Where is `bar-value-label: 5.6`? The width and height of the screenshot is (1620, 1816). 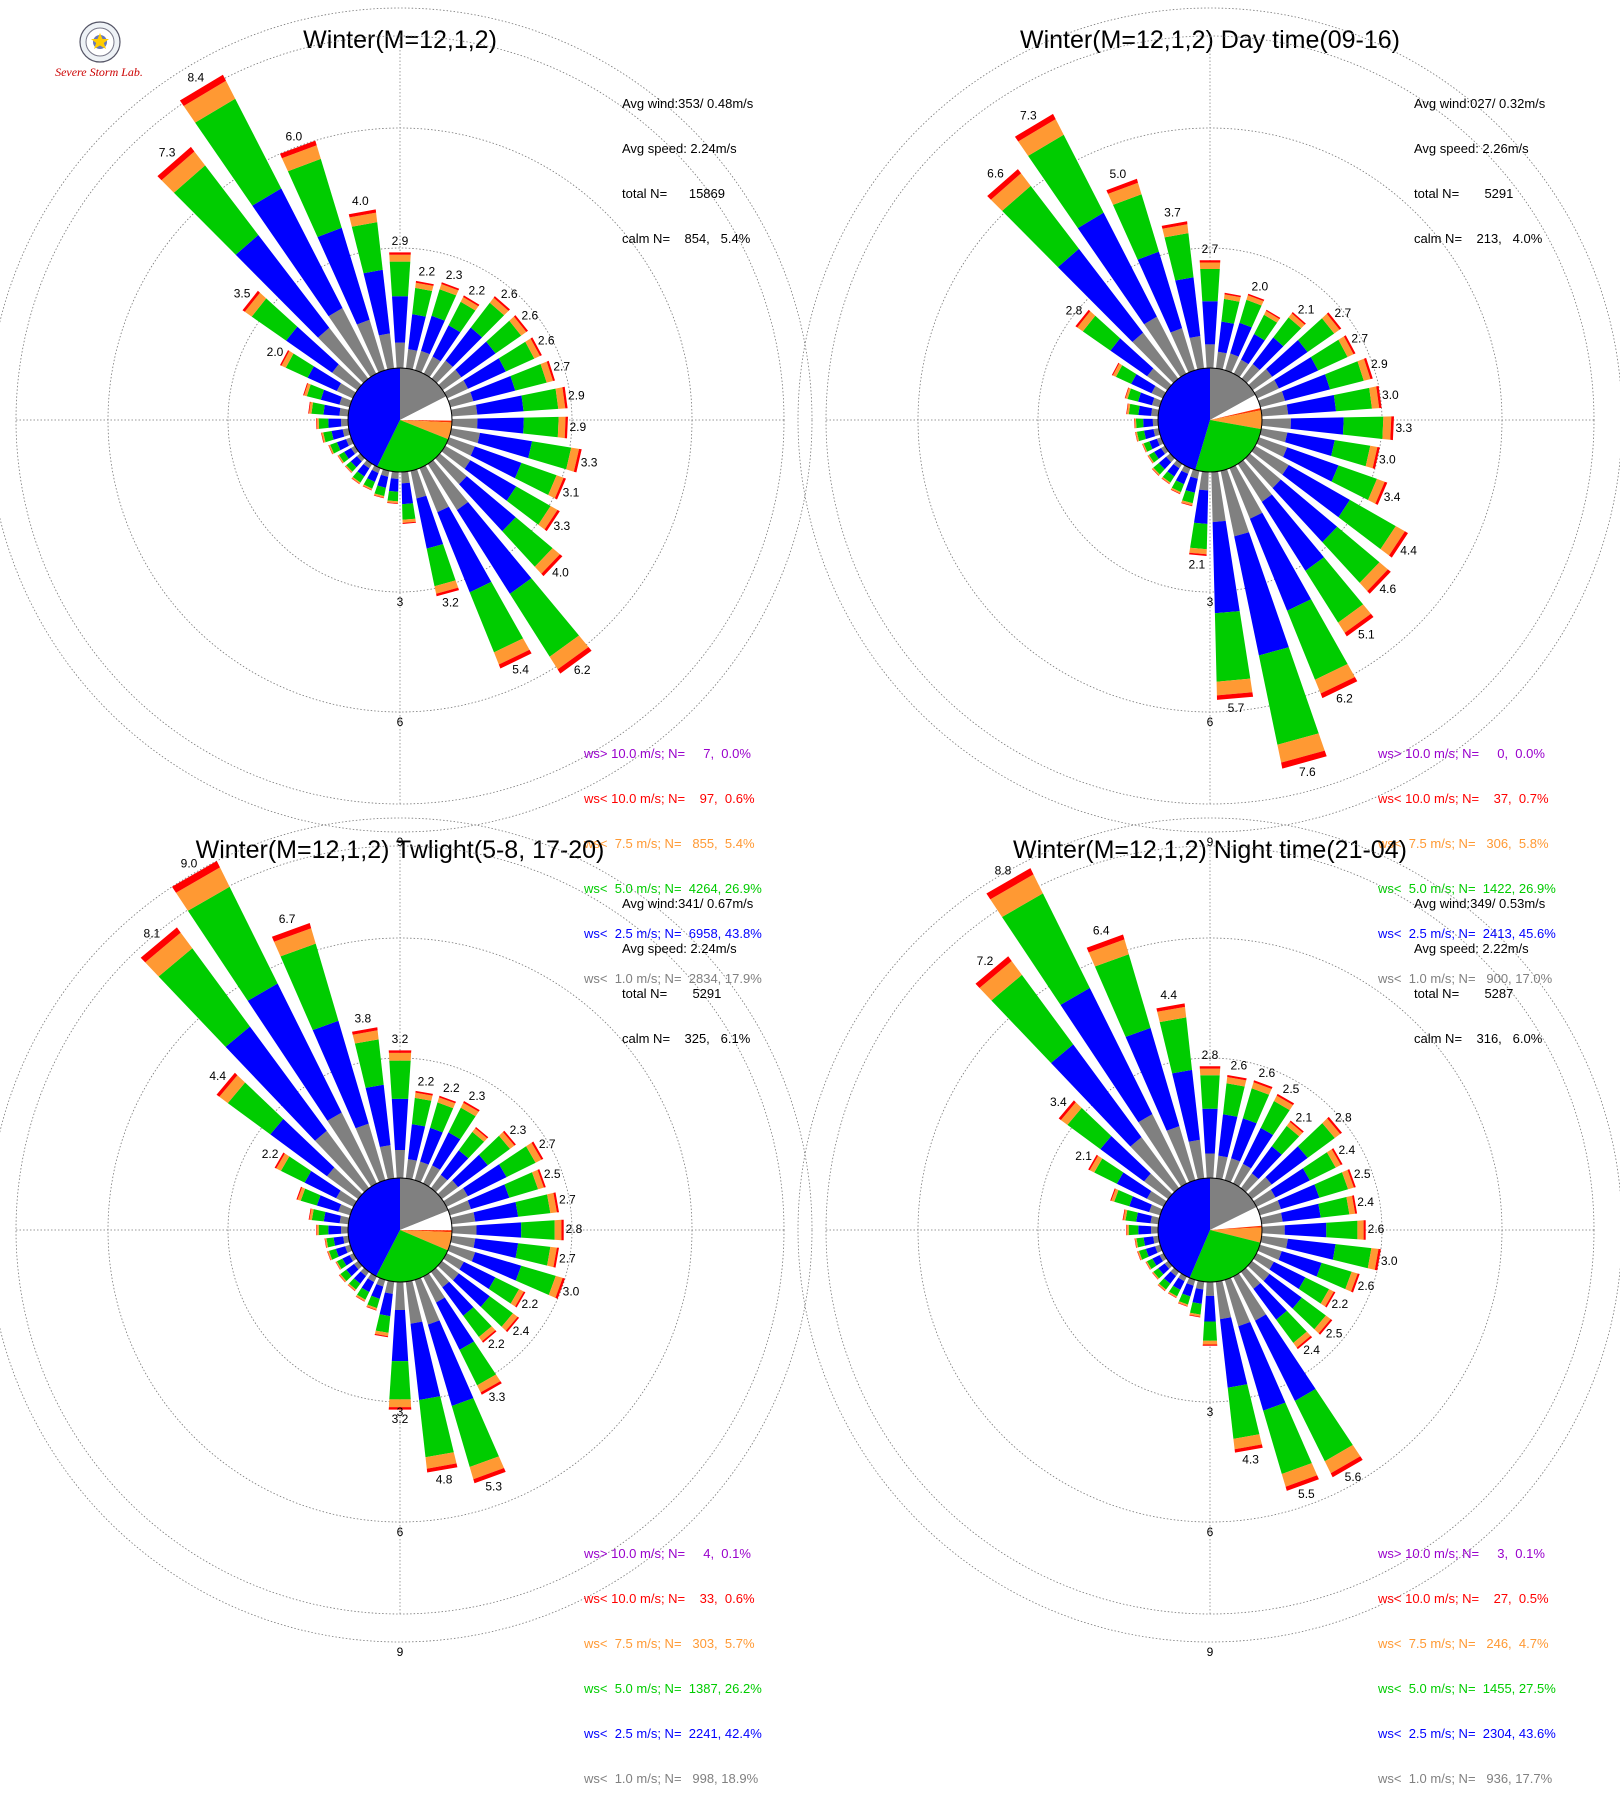
bar-value-label: 5.6 is located at coordinates (1353, 1477).